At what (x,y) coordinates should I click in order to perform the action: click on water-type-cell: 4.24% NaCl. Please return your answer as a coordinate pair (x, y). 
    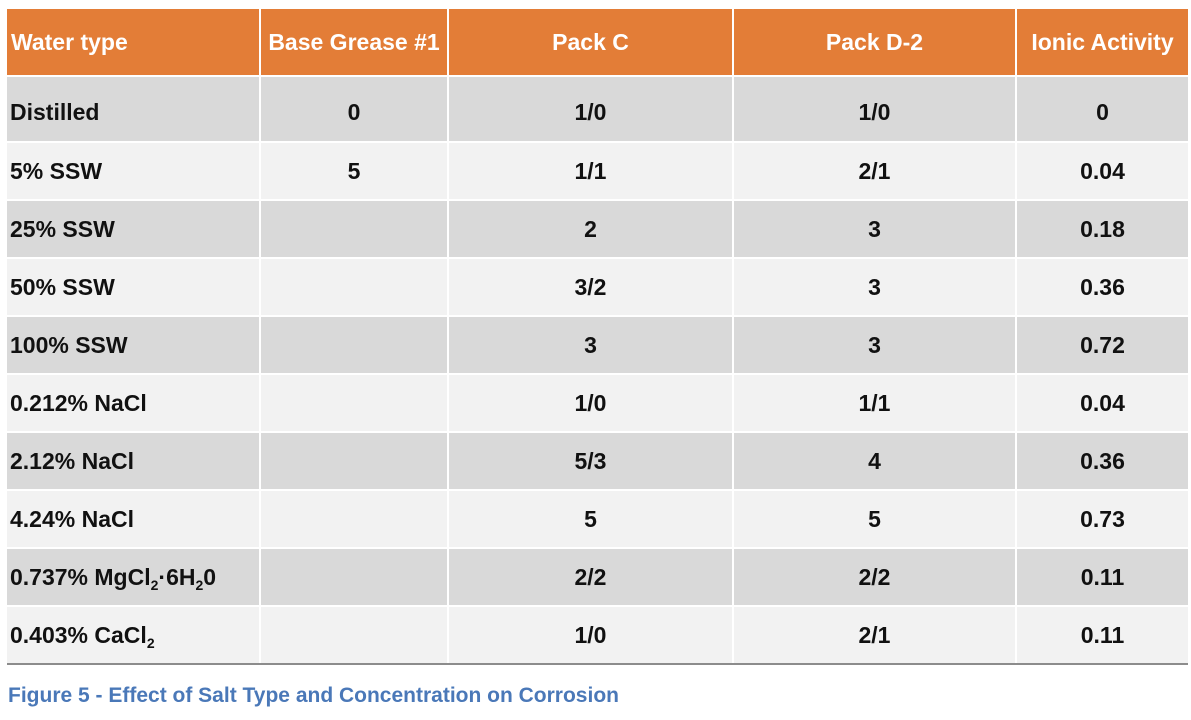
    Looking at the image, I should click on (134, 519).